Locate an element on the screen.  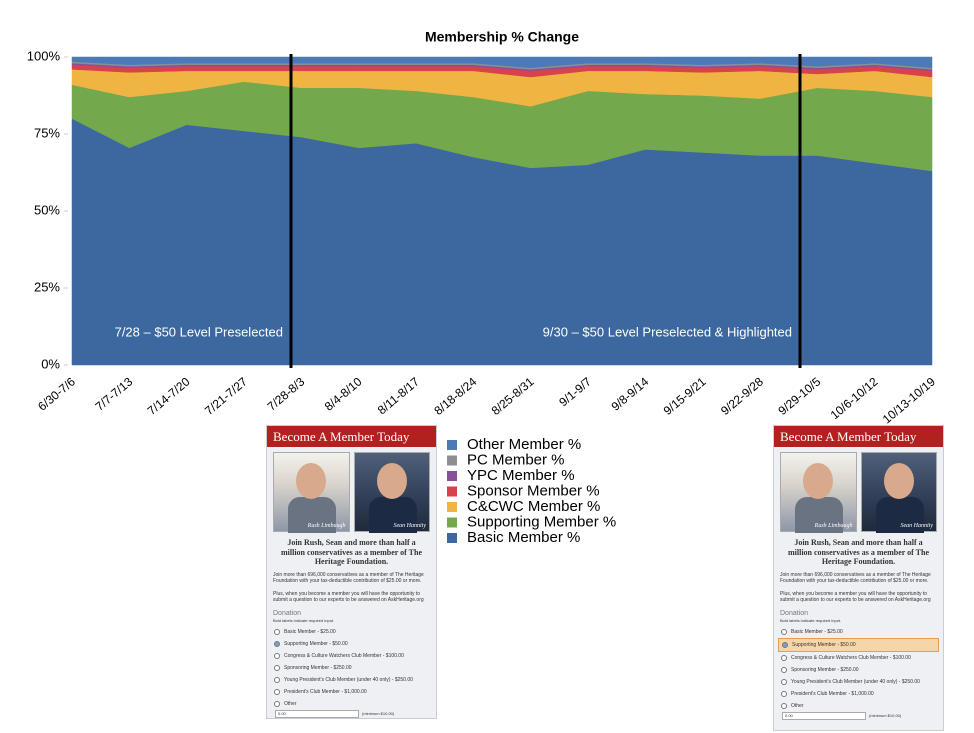
x-tick-label: 7/28-8/3 is located at coordinates (286, 393).